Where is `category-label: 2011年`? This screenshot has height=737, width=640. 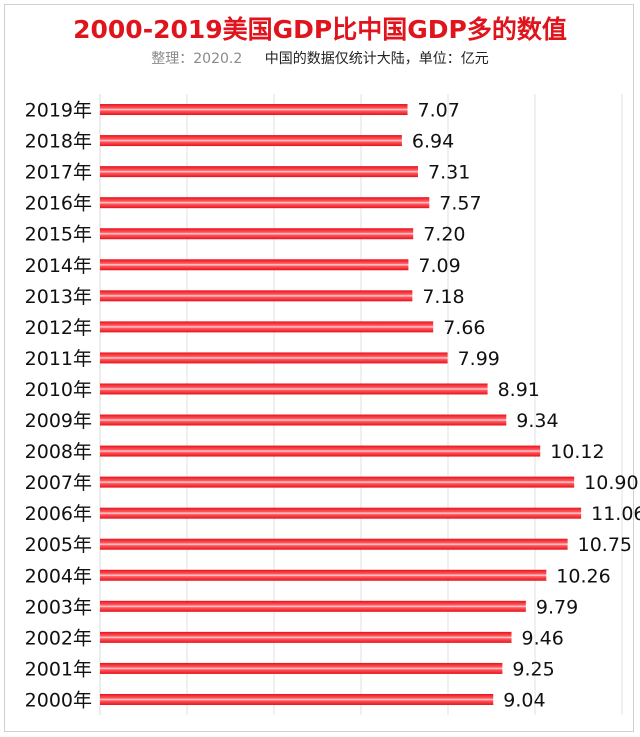 category-label: 2011年 is located at coordinates (58, 359).